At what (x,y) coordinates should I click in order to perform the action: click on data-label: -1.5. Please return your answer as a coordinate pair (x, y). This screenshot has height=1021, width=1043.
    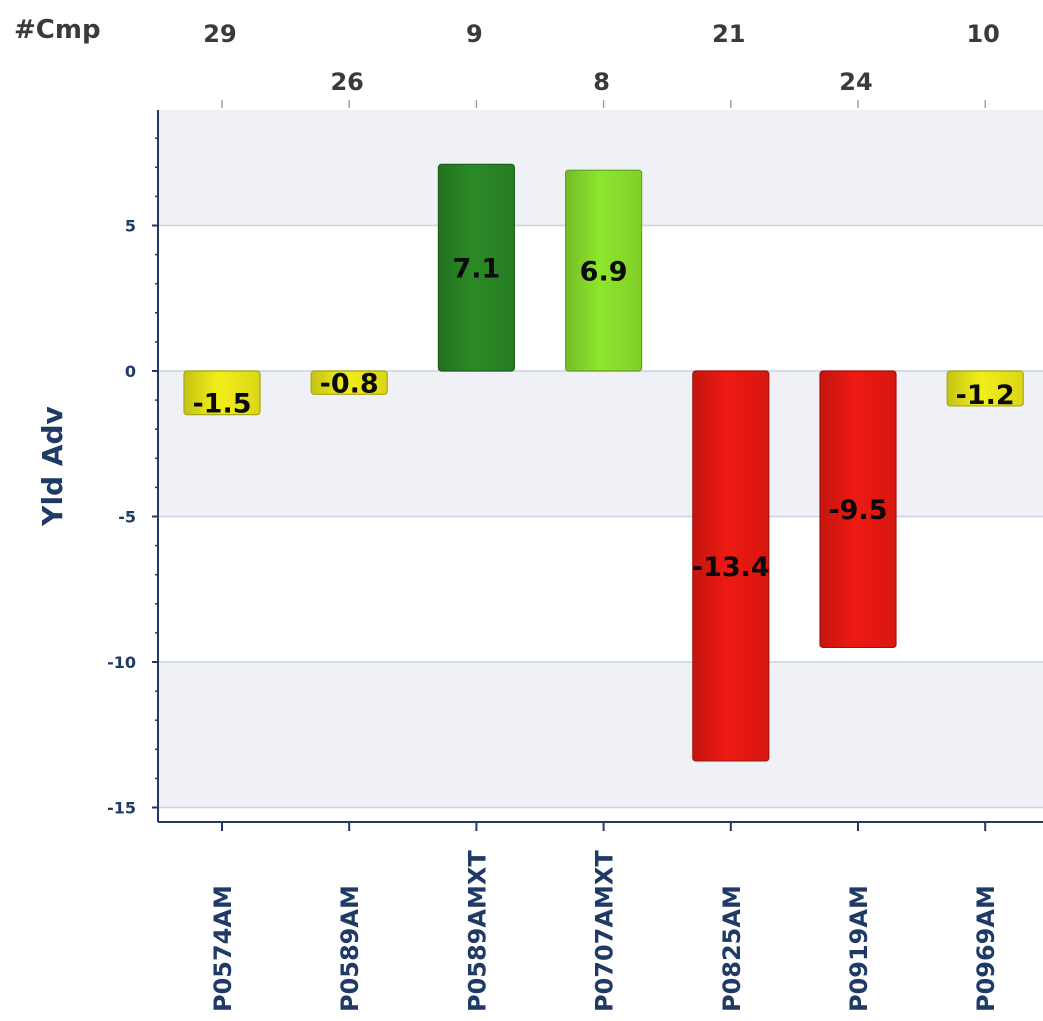
    Looking at the image, I should click on (221, 404).